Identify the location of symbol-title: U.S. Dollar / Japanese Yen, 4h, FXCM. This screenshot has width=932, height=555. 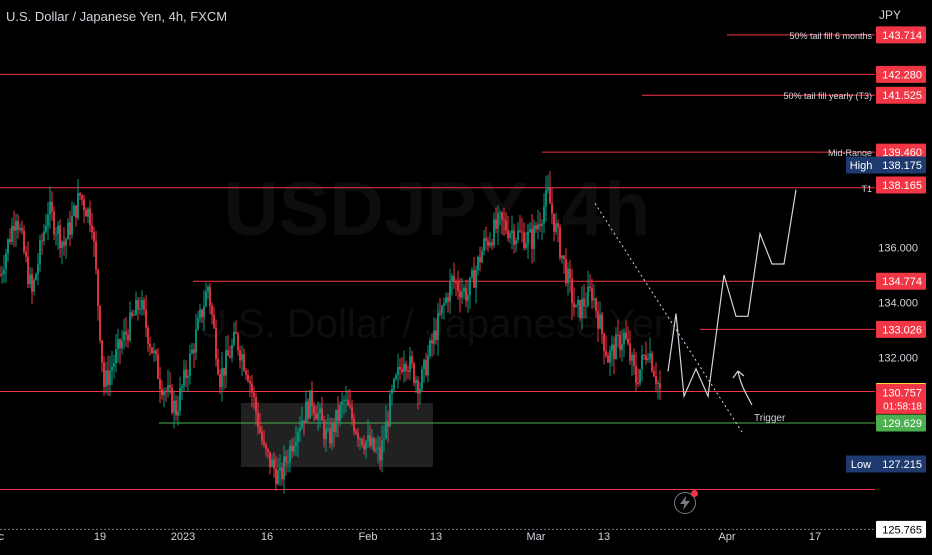
(117, 16).